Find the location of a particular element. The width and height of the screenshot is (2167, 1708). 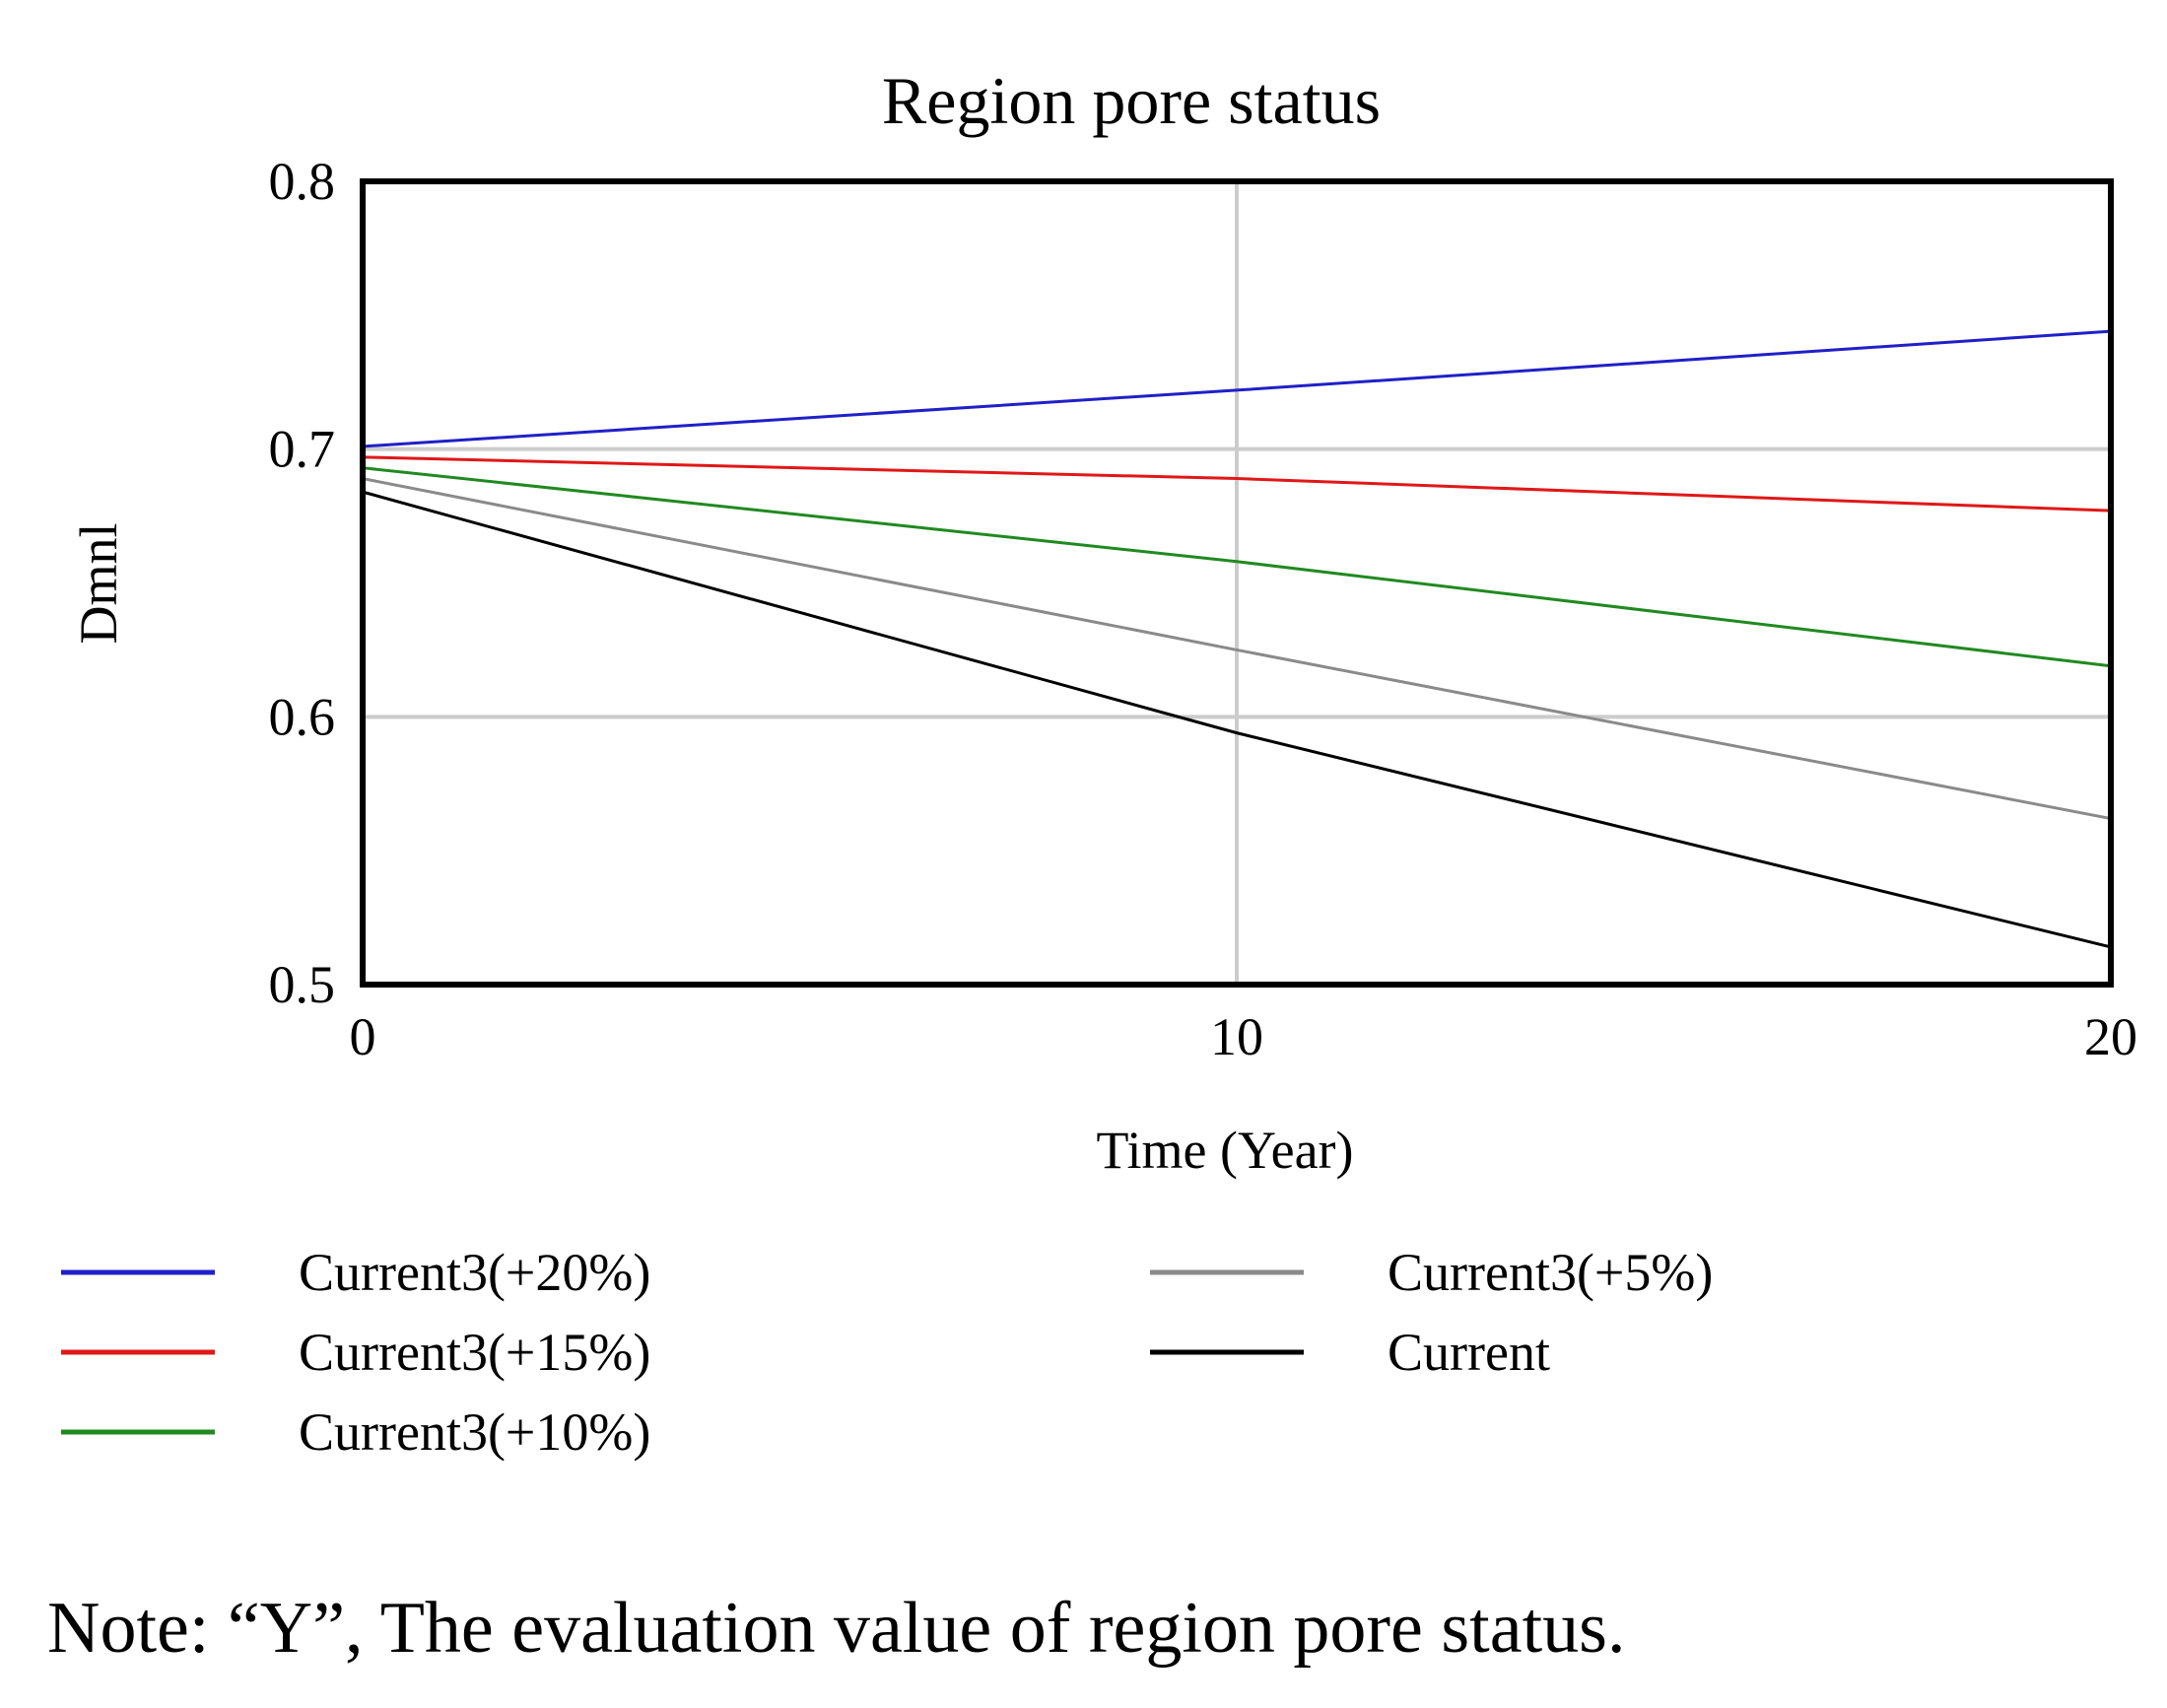

y-tick-label: 0.7 is located at coordinates (302, 449).